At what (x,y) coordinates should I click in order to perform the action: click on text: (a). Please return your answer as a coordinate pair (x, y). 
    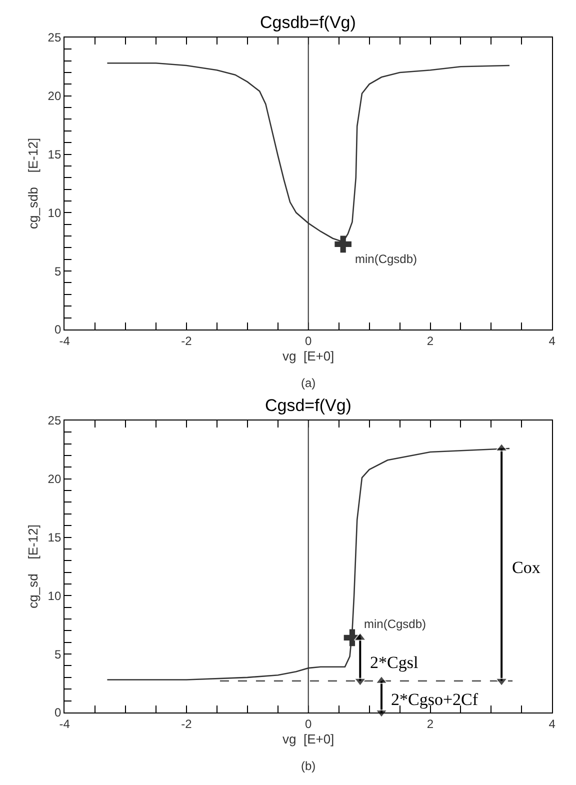
    Looking at the image, I should click on (308, 383).